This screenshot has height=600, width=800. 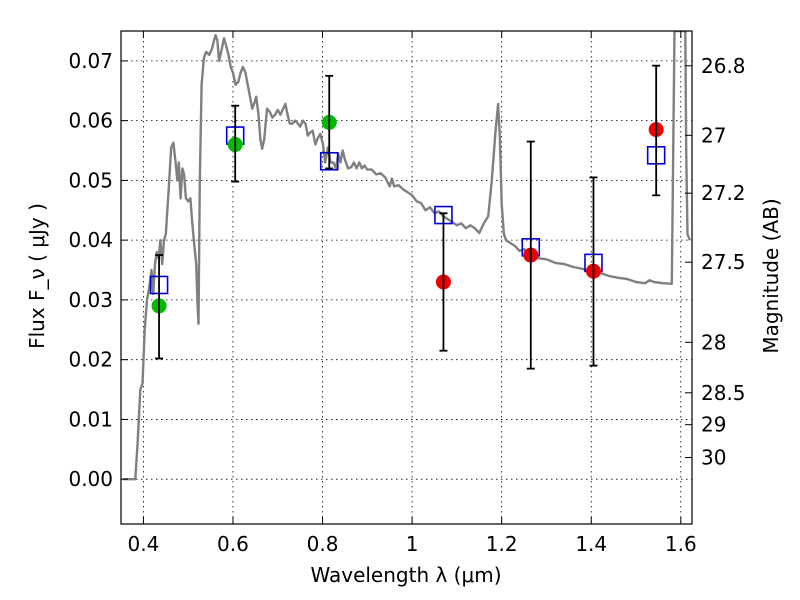 What do you see at coordinates (591, 544) in the screenshot?
I see `x-tick-label: 1.4` at bounding box center [591, 544].